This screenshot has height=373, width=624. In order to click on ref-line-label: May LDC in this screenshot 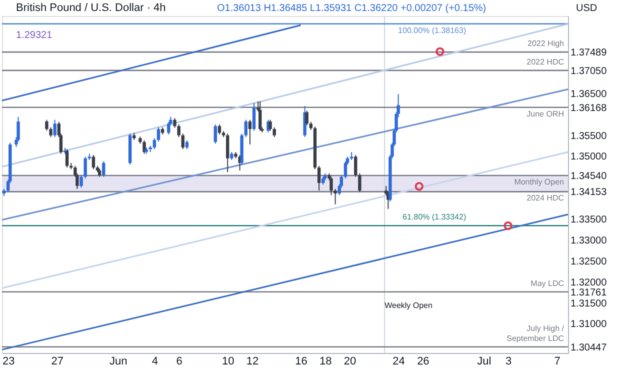, I will do `click(547, 283)`.